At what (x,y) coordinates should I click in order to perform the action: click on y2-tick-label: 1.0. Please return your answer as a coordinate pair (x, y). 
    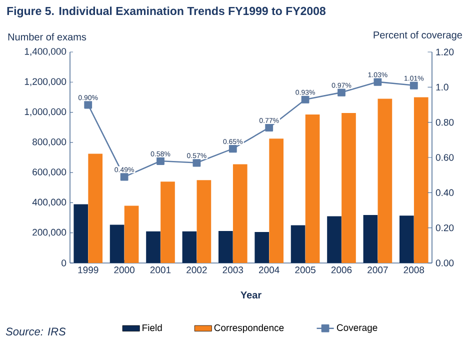
    Looking at the image, I should click on (442, 87).